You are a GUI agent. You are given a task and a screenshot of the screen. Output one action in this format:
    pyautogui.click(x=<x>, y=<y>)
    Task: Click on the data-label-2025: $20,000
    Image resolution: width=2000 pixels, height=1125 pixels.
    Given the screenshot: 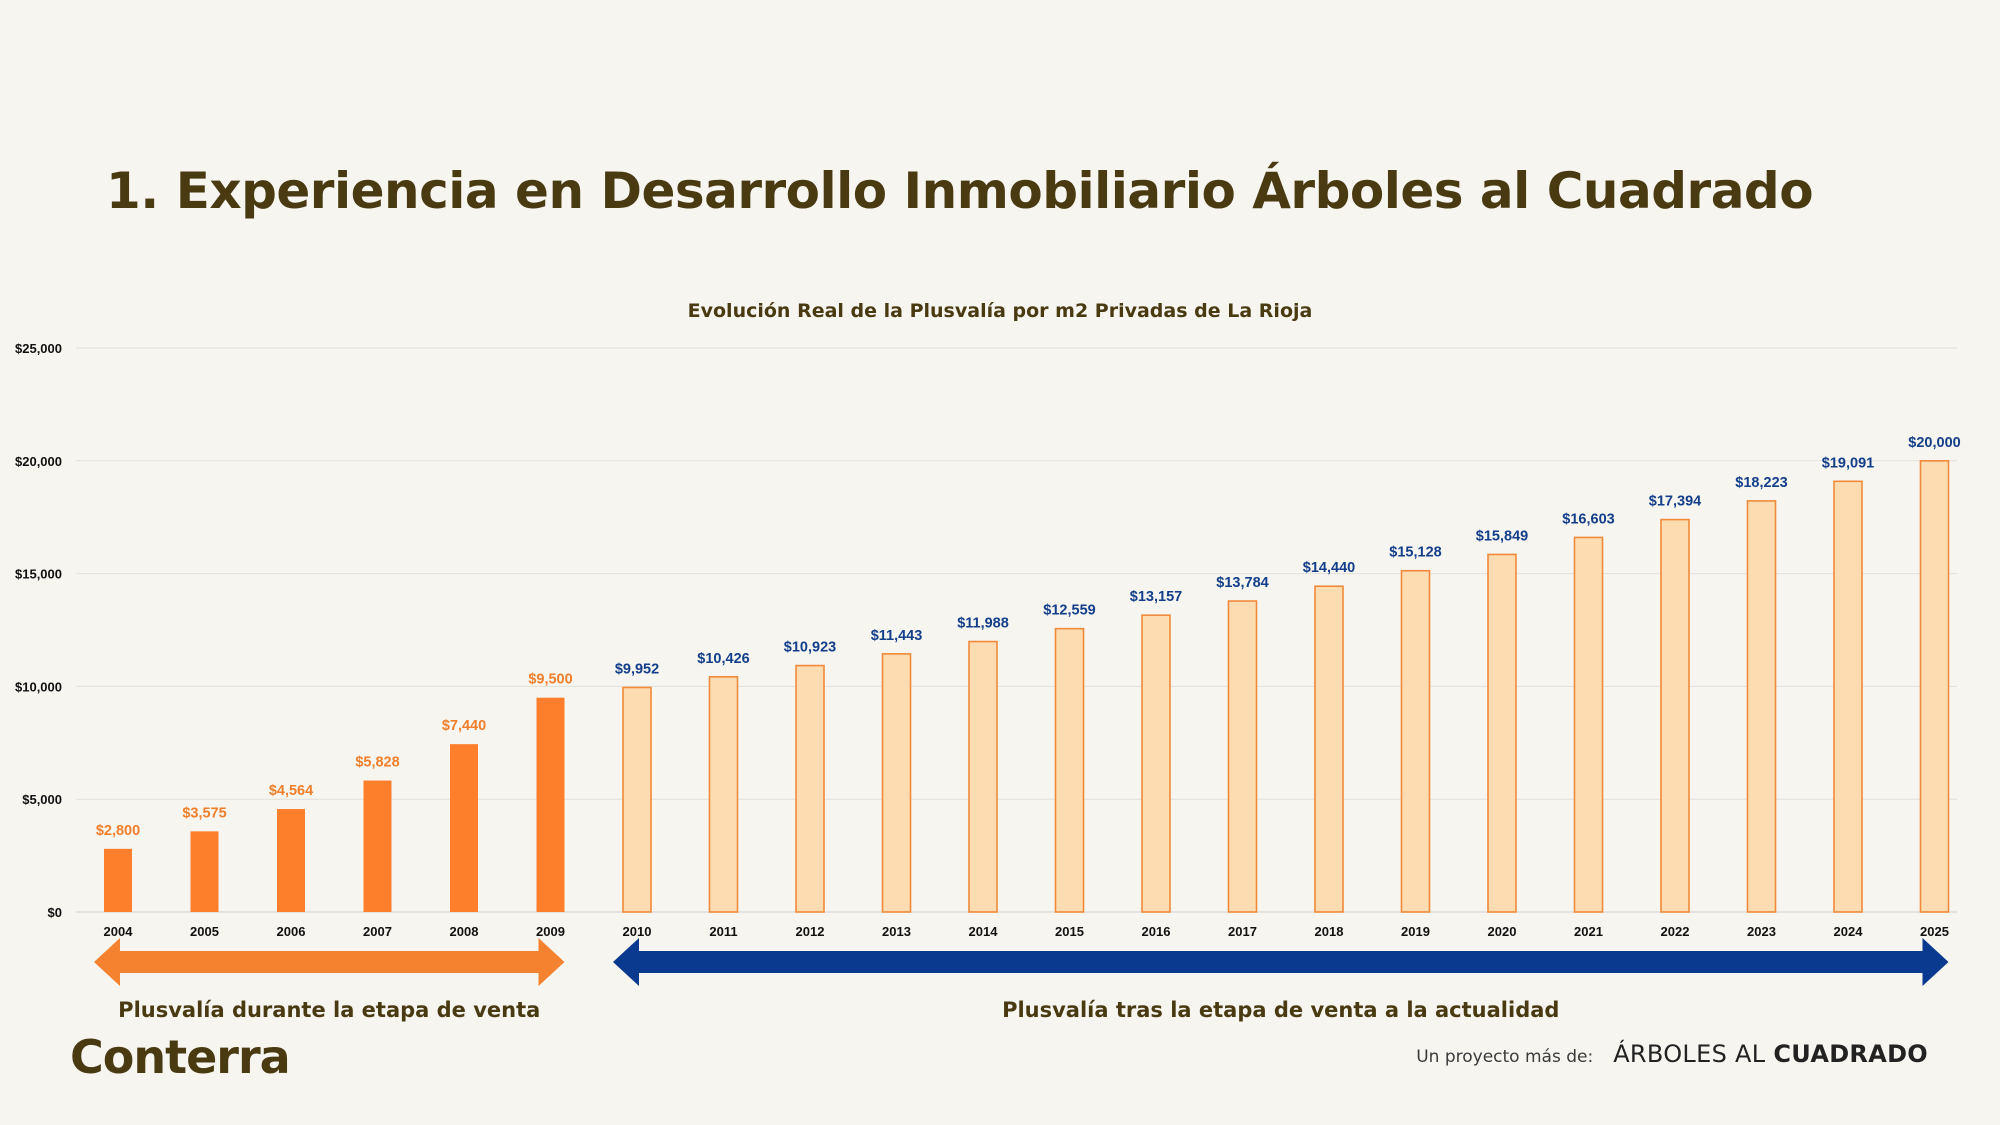 What is the action you would take?
    pyautogui.click(x=1934, y=443)
    